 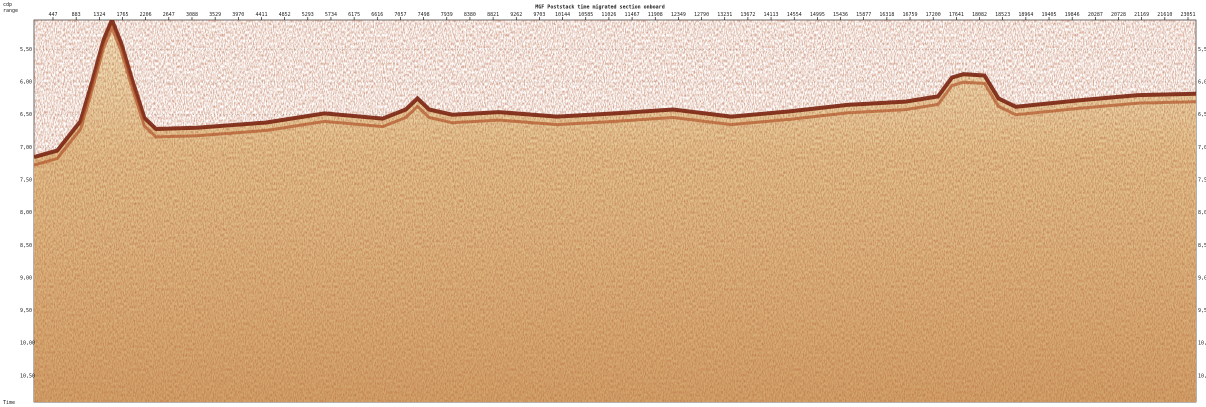 I want to click on x-tick-label: 14995, so click(x=817, y=15).